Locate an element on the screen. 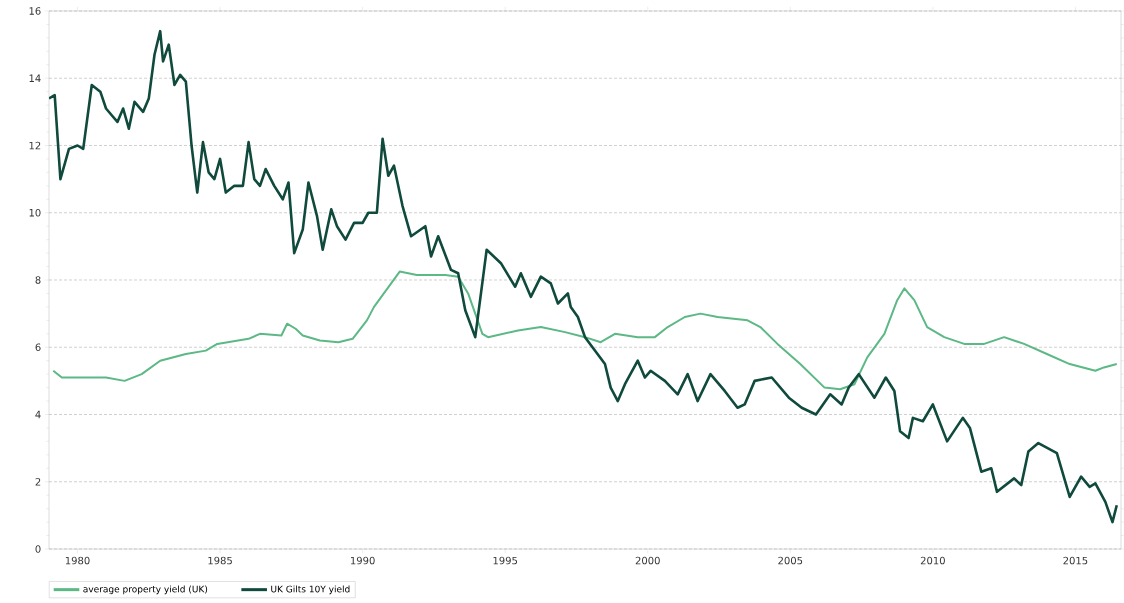 This screenshot has width=1124, height=603. legend-label: UK Gilts 10Y yield is located at coordinates (310, 590).